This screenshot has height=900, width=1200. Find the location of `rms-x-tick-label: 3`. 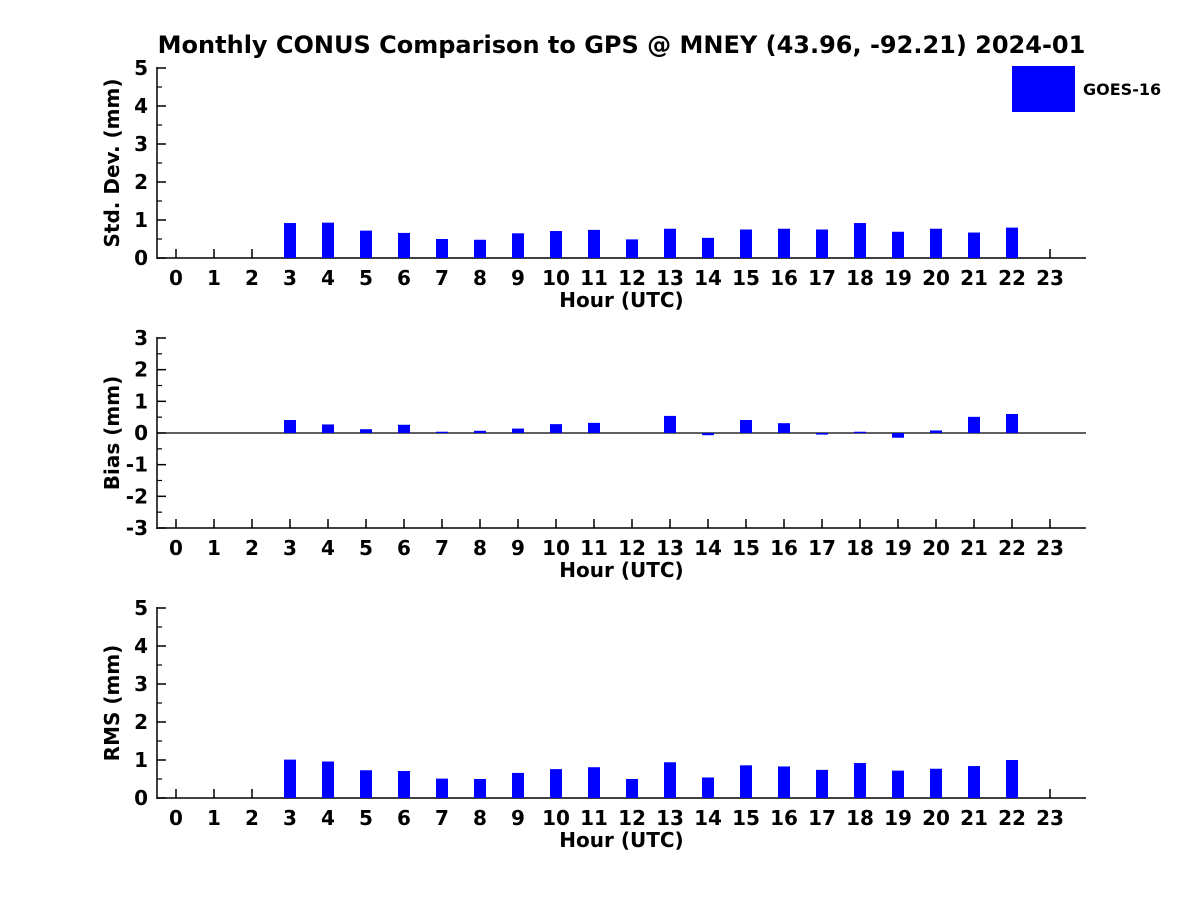

rms-x-tick-label: 3 is located at coordinates (290, 818).